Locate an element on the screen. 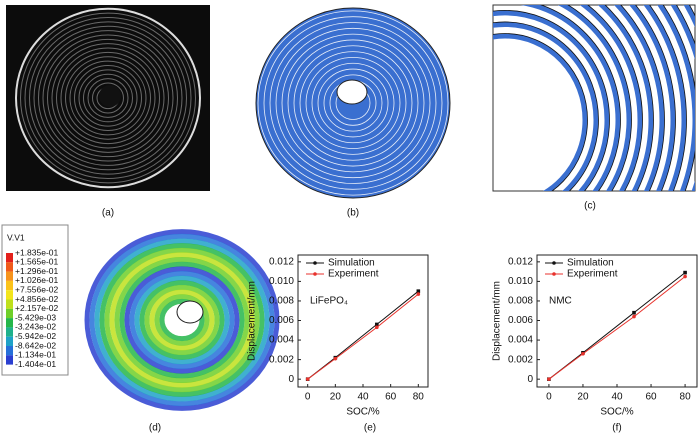 The image size is (700, 437). colorbar-label: -1.404e-01 is located at coordinates (35, 364).